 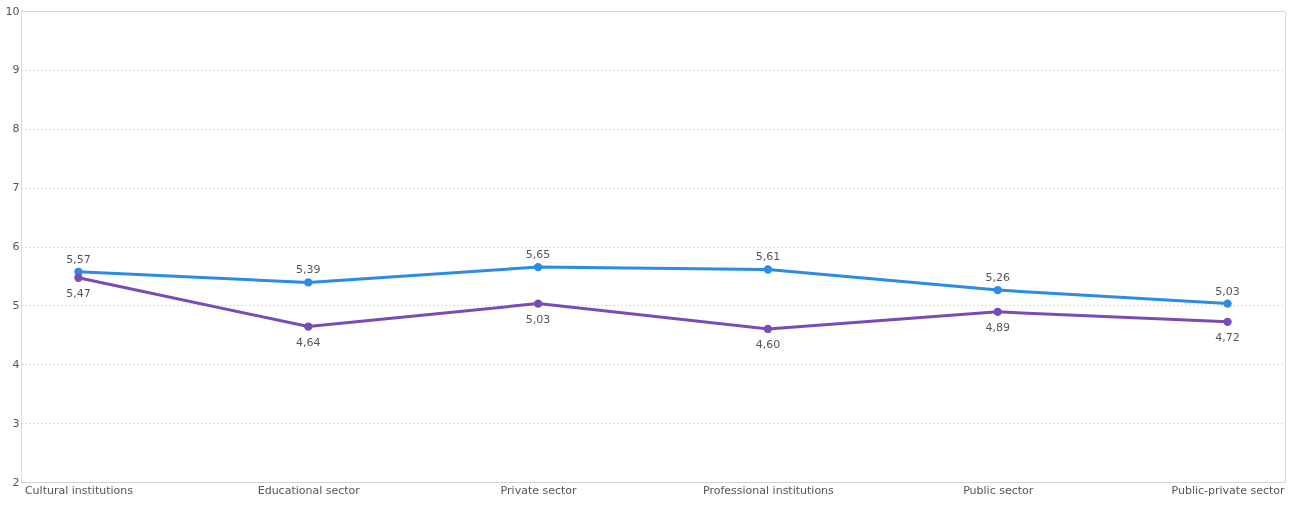 I want to click on y-tick-label: 8, so click(x=16, y=129).